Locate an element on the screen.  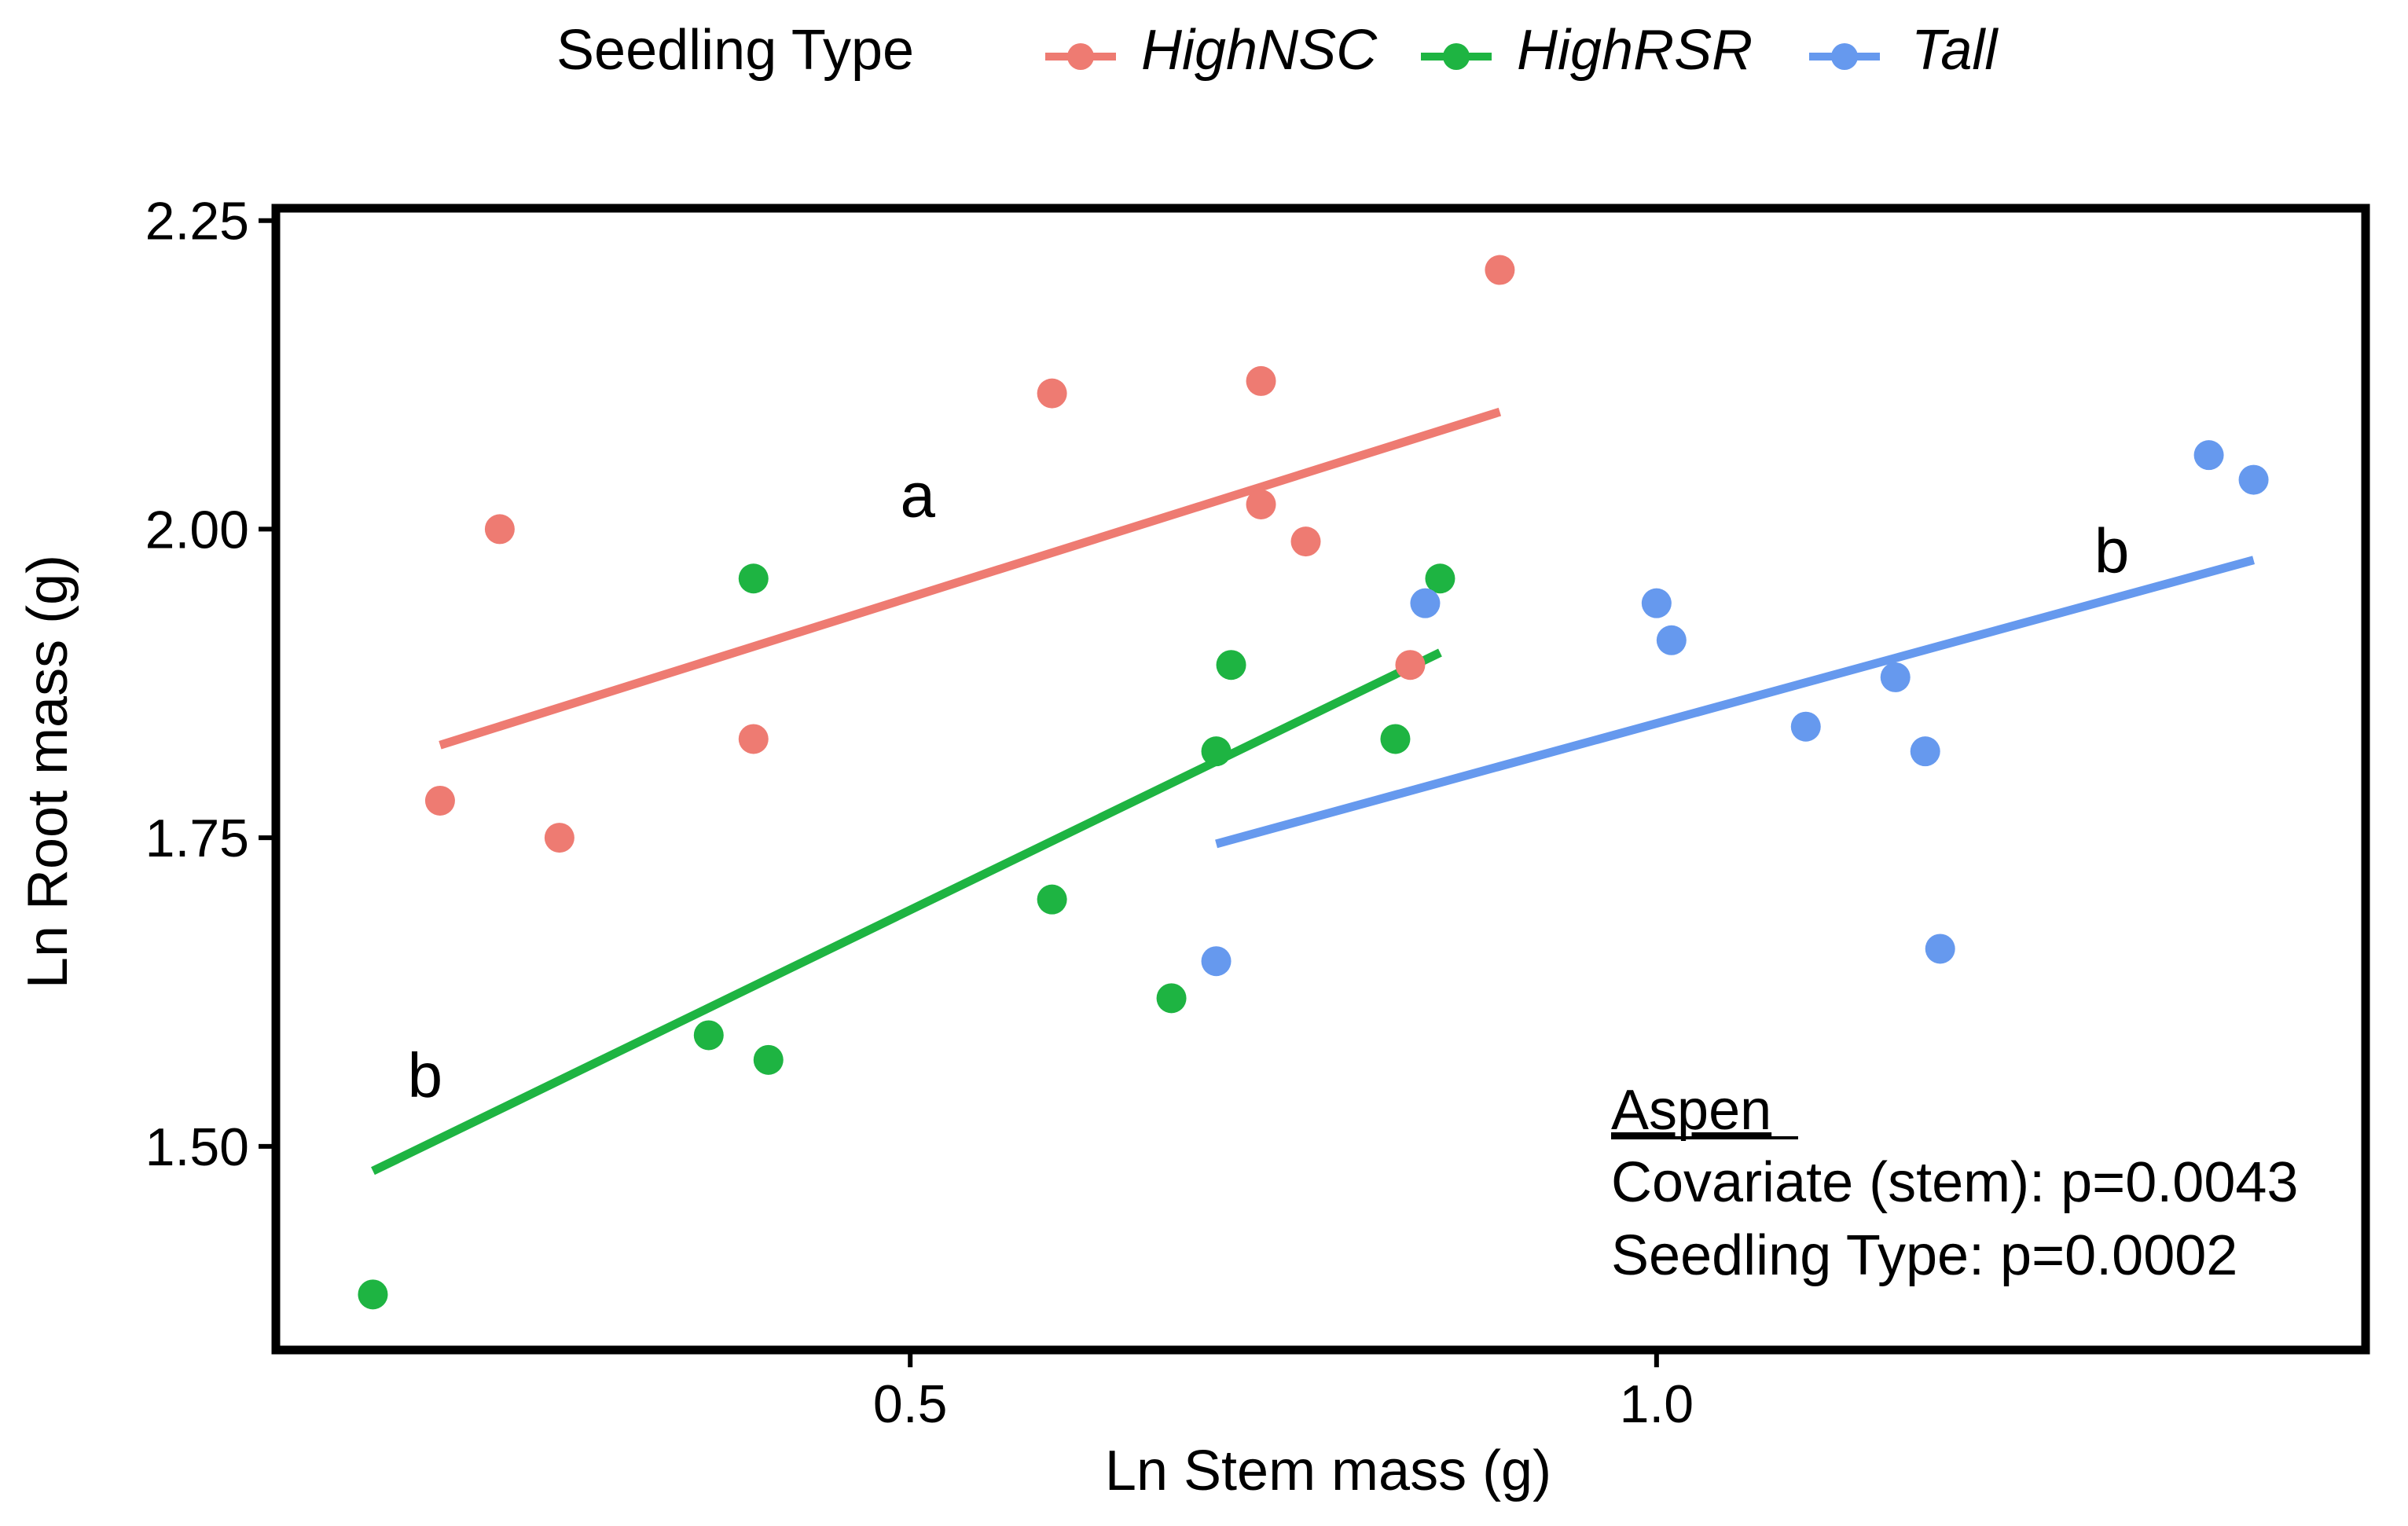
legend-label-tall: Tall is located at coordinates (1955, 50).